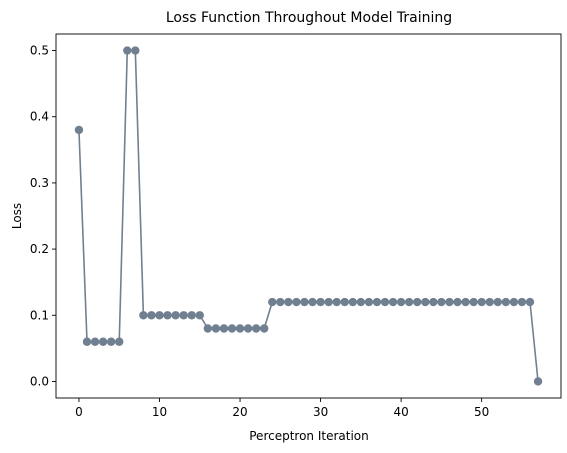  Describe the element at coordinates (239, 412) in the screenshot. I see `x-tick-label: 20` at that location.